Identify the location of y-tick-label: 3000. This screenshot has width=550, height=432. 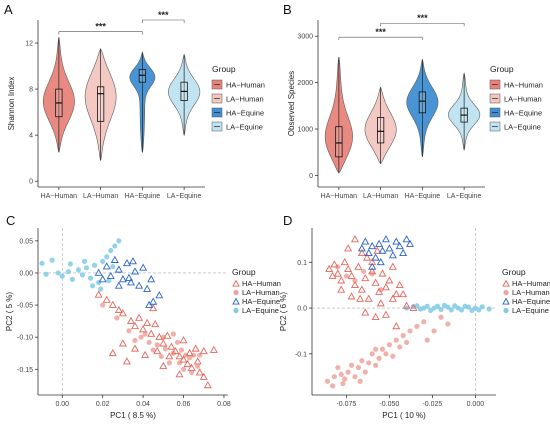
(305, 37).